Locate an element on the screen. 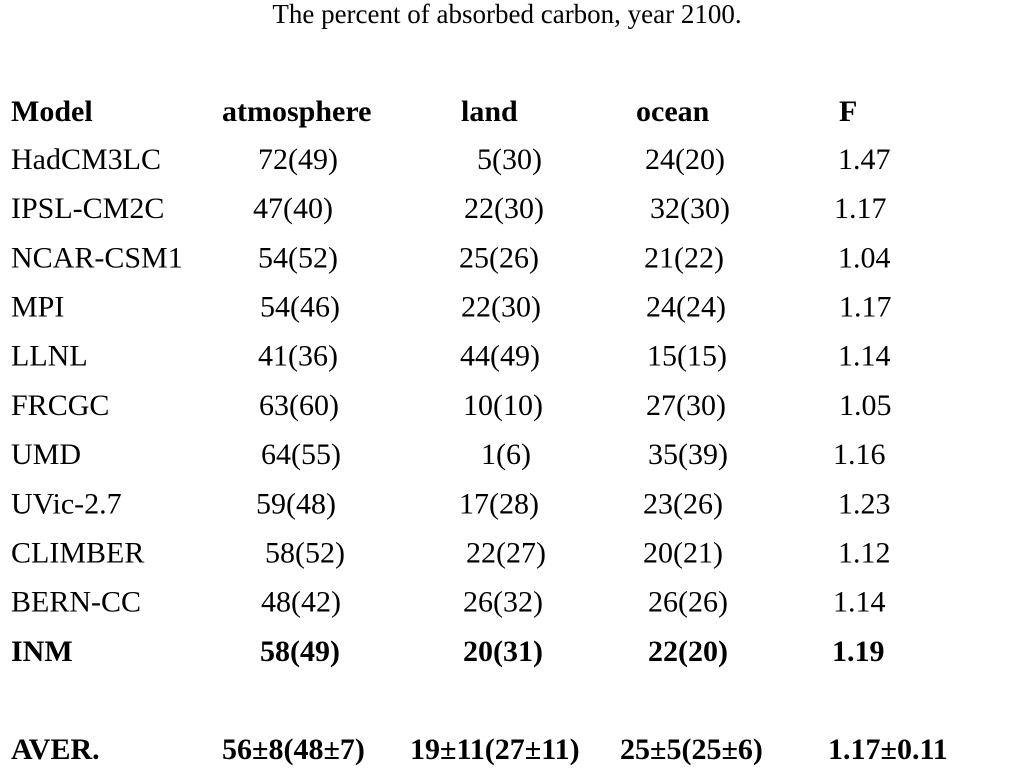 Image resolution: width=1024 pixels, height=768 pixels. header-cell: Model is located at coordinates (52, 111).